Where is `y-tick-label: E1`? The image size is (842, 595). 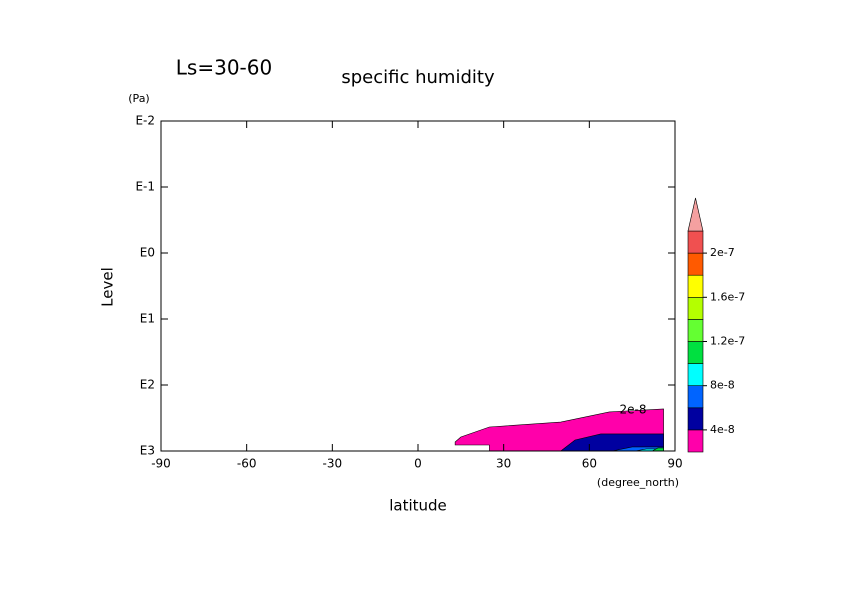
y-tick-label: E1 is located at coordinates (147, 319).